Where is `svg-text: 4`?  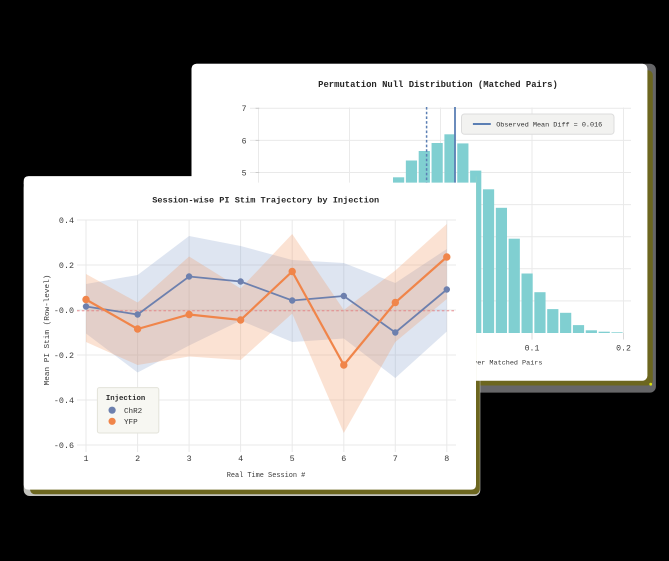
svg-text: 4 is located at coordinates (240, 459).